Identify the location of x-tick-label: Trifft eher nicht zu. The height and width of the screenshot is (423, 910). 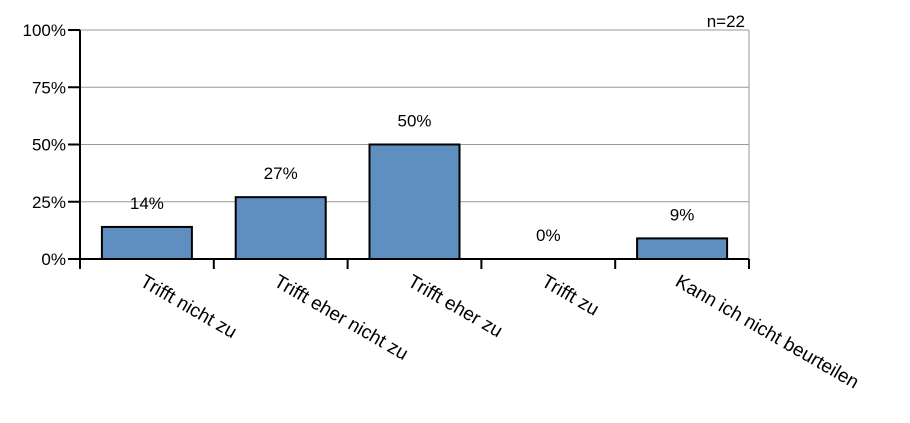
(340, 318).